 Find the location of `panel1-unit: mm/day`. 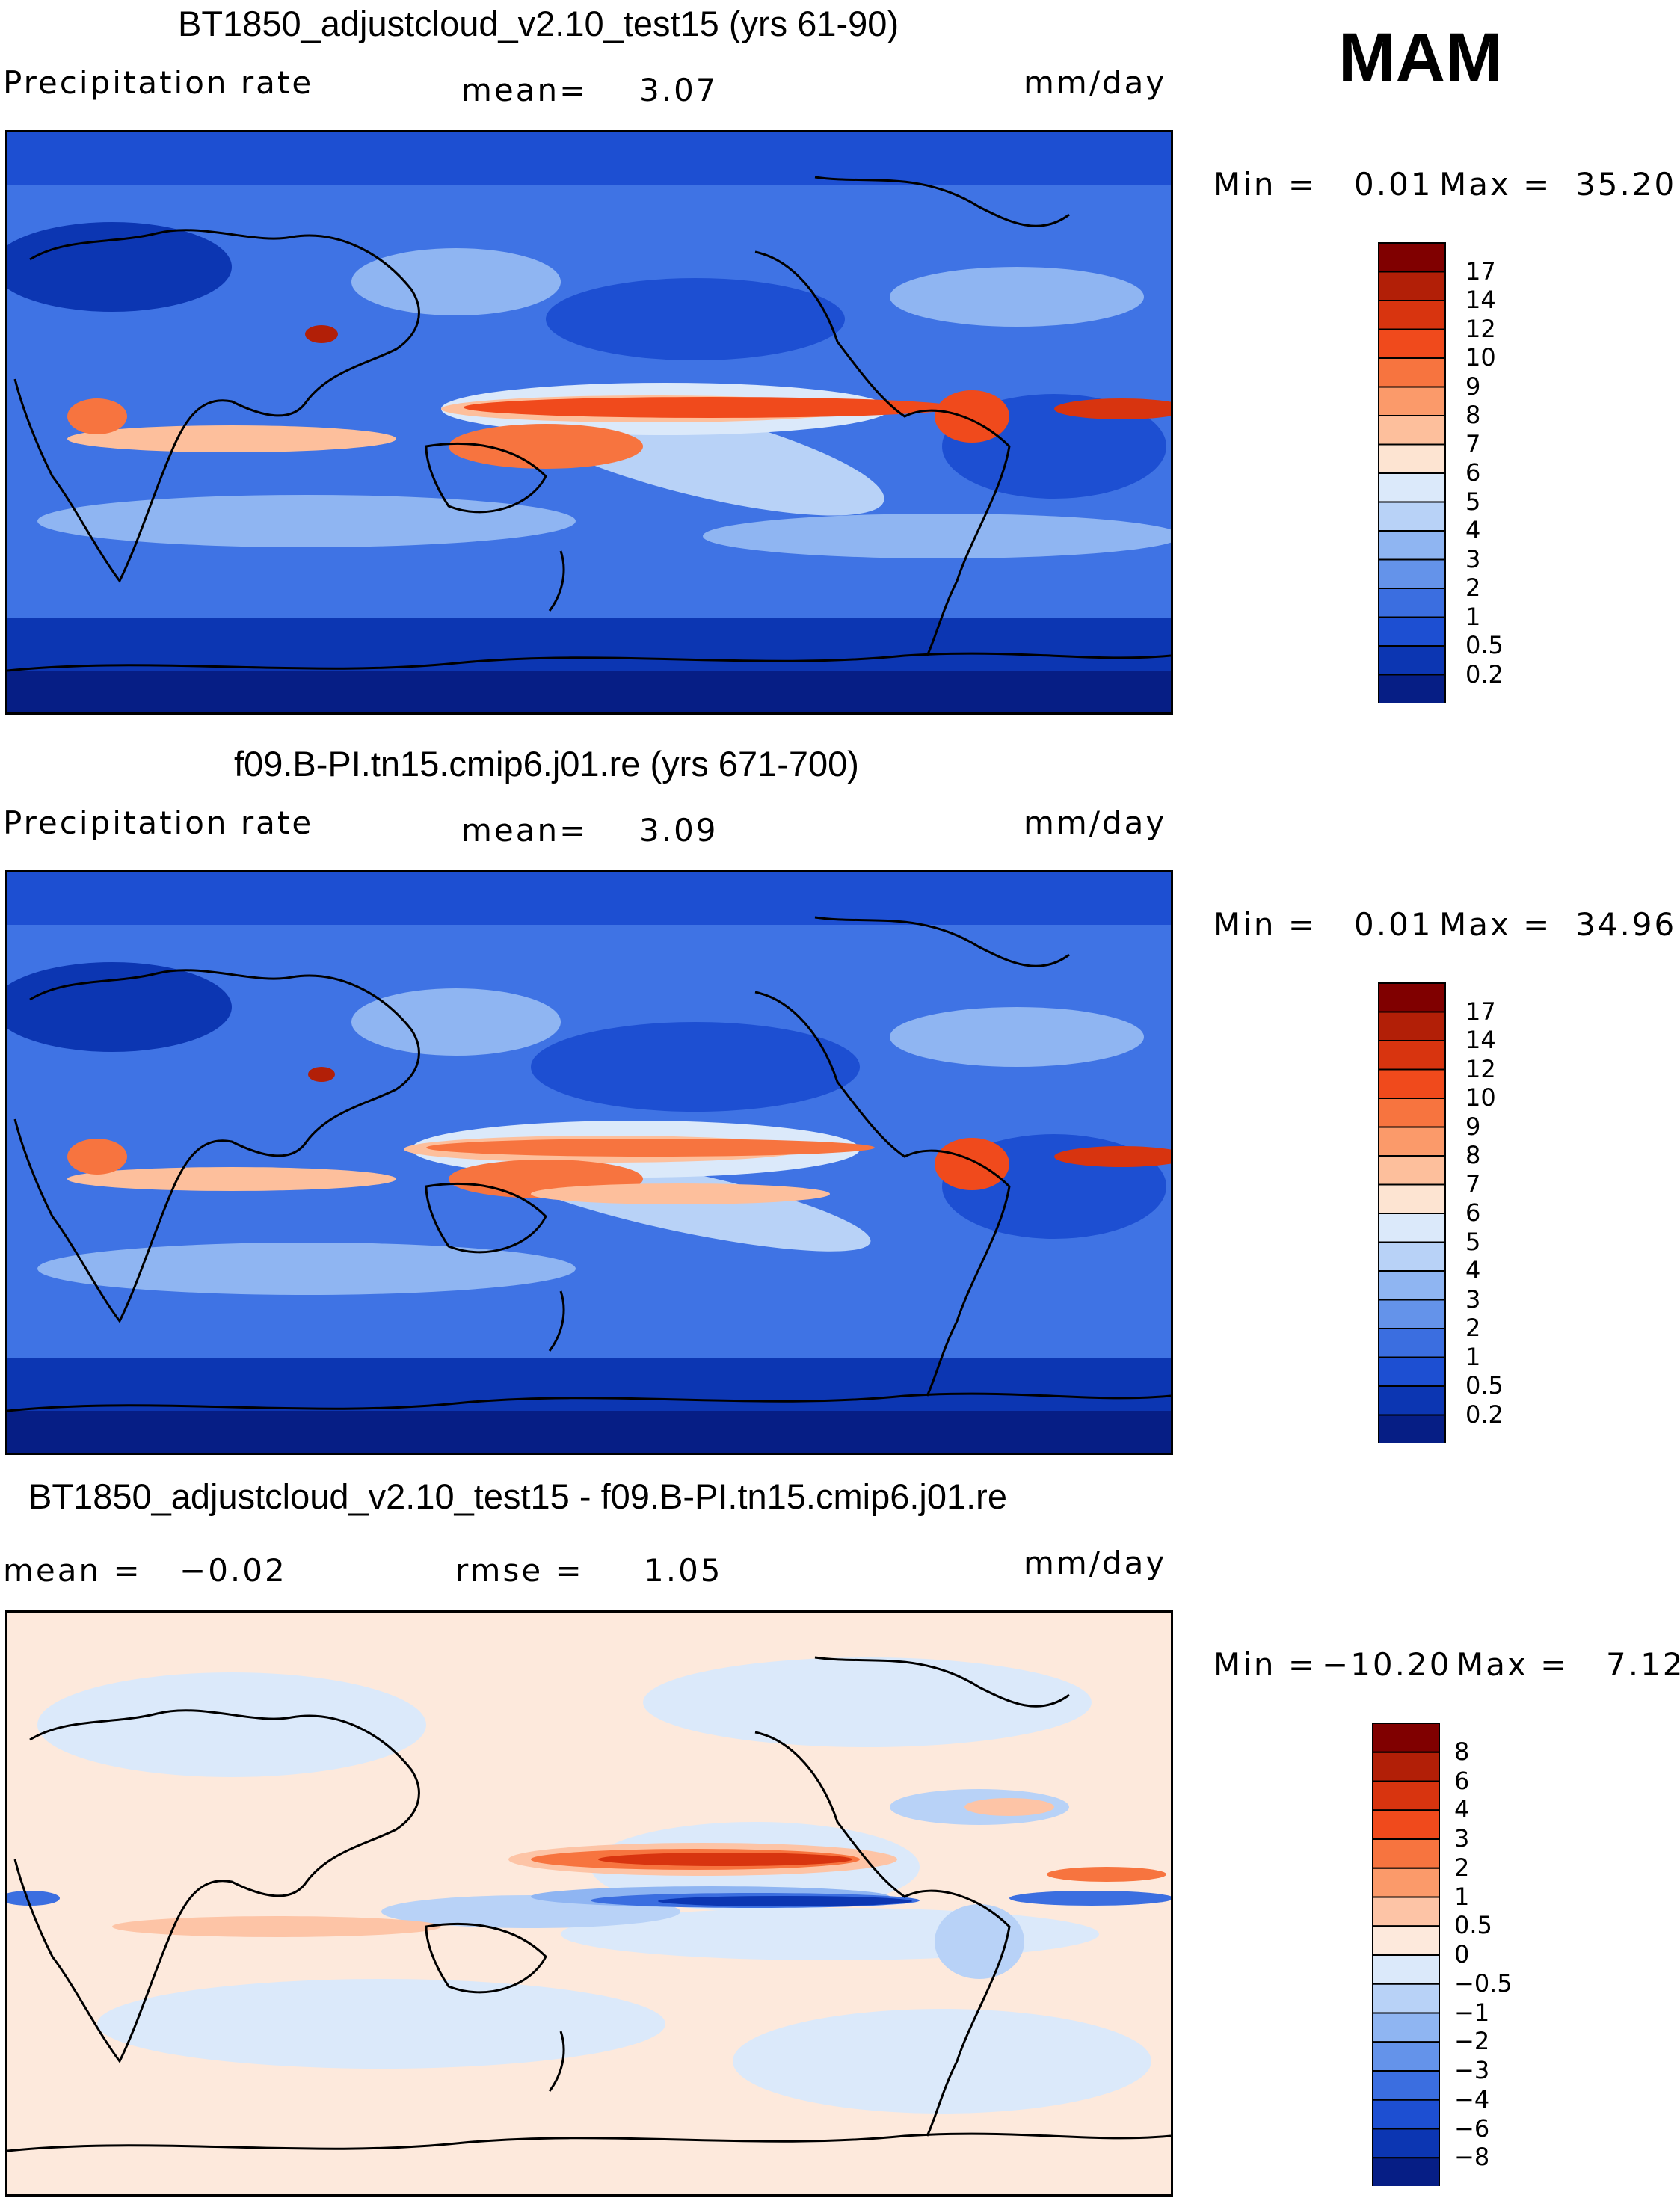

panel1-unit: mm/day is located at coordinates (1095, 82).